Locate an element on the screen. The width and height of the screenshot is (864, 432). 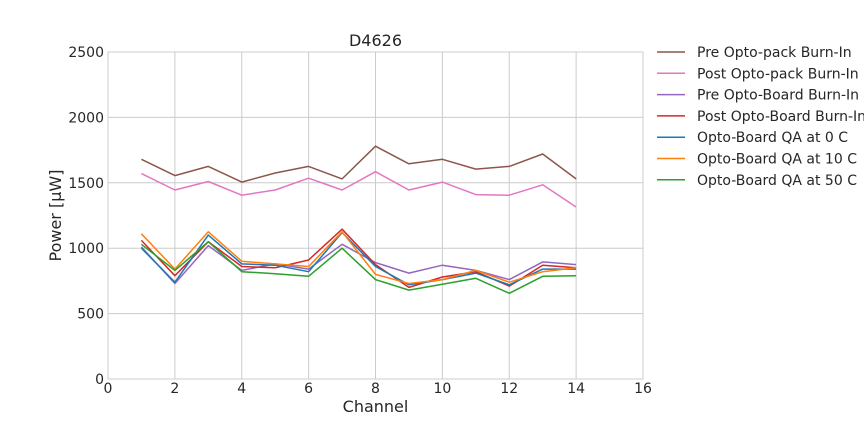
x-tick-label: 12 is located at coordinates (509, 389).